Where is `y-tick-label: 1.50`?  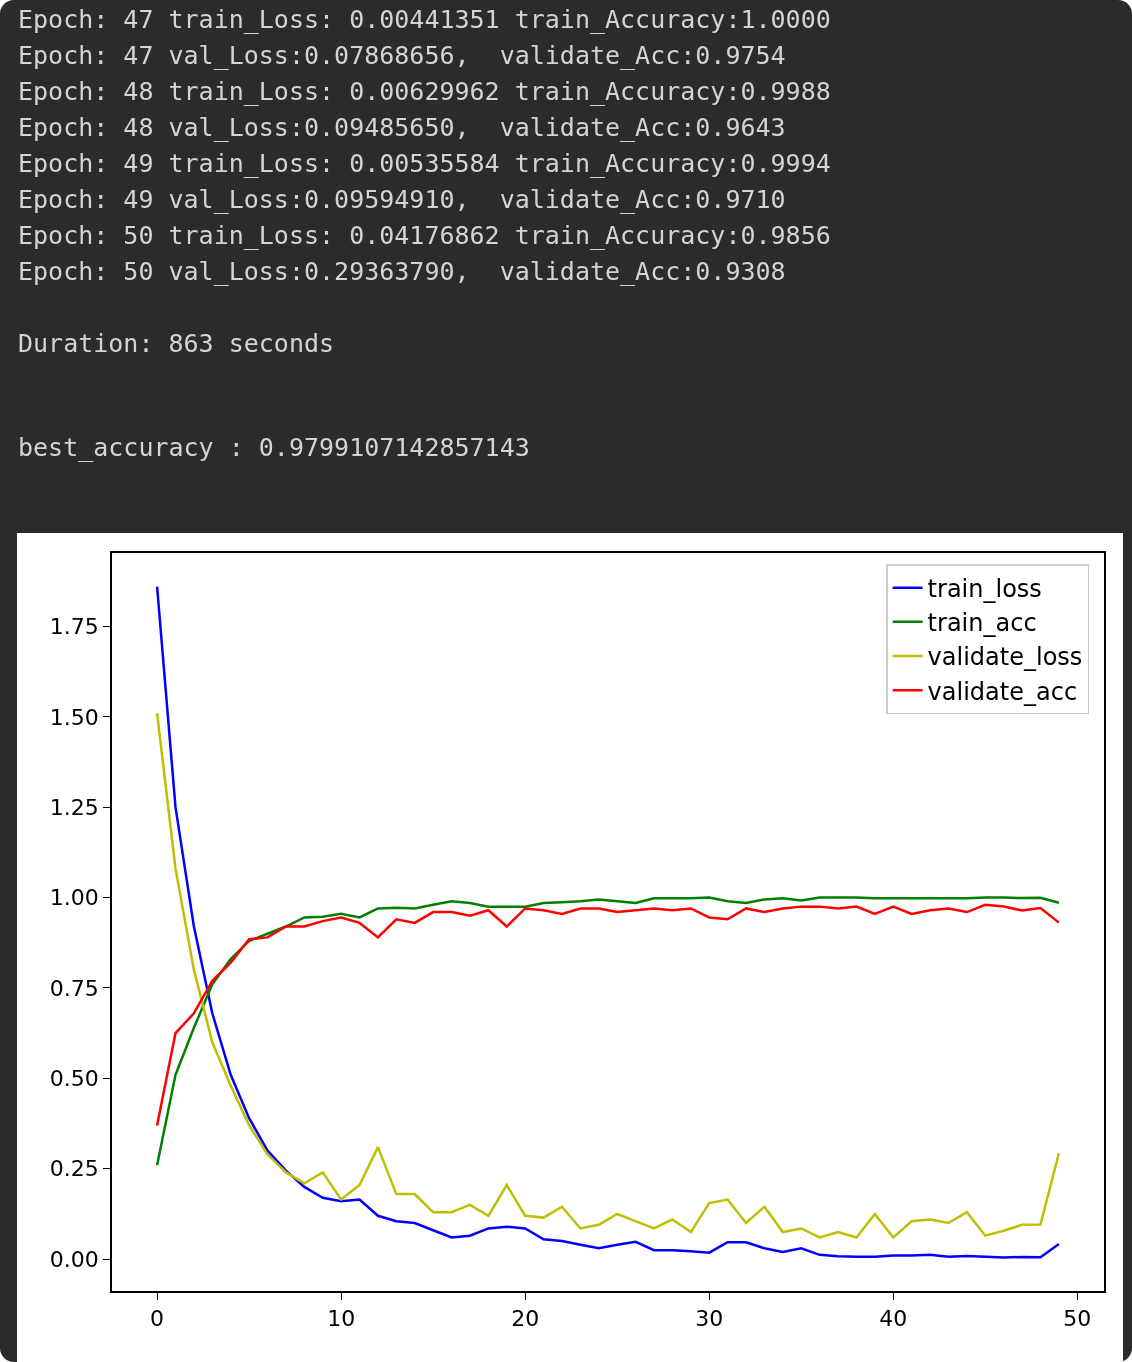
y-tick-label: 1.50 is located at coordinates (74, 717).